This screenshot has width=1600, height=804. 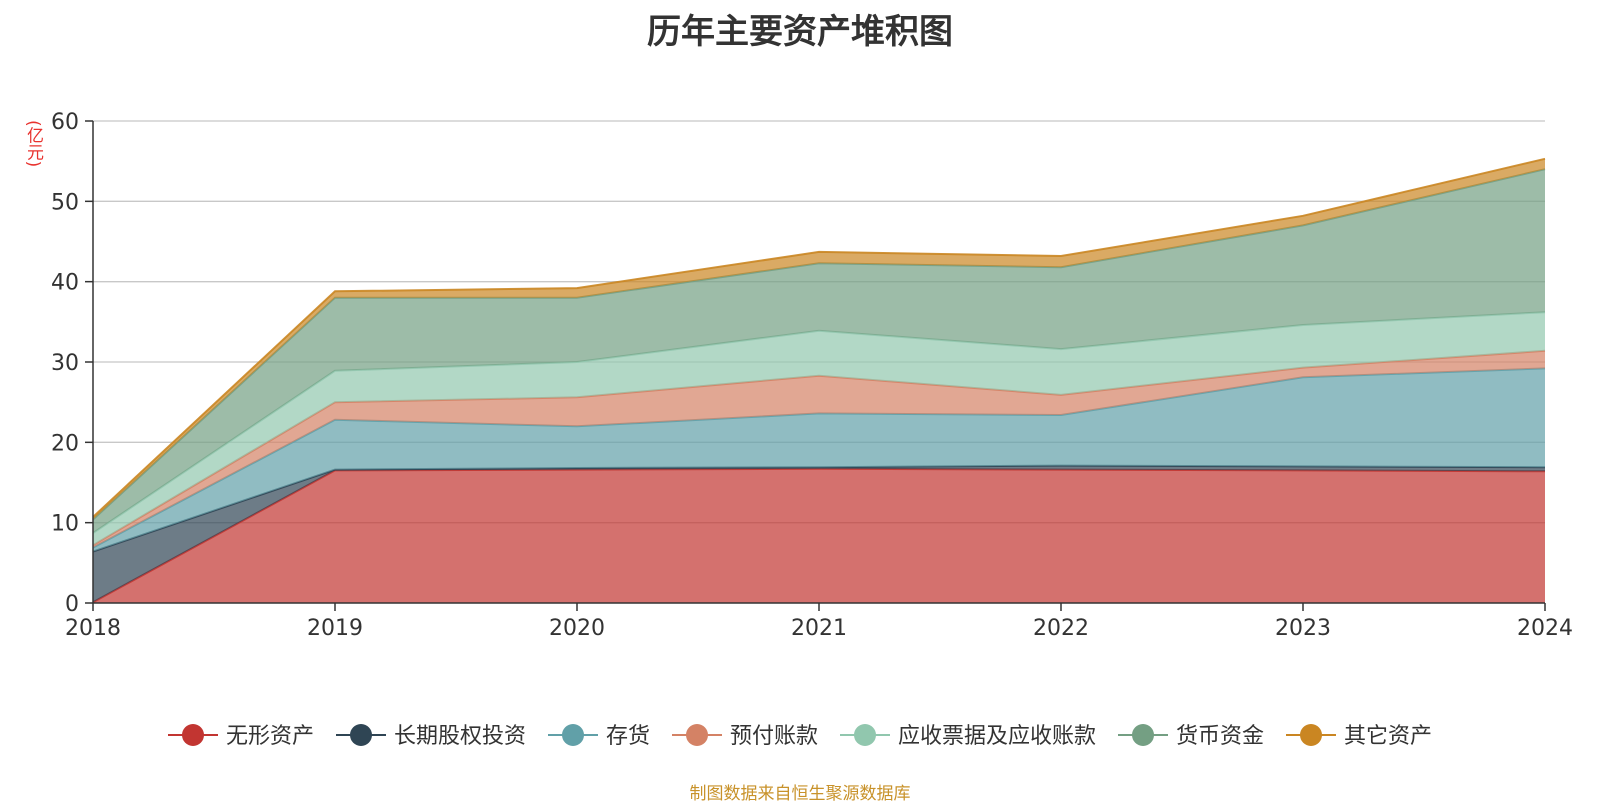 What do you see at coordinates (1303, 628) in the screenshot?
I see `x-tick-label: 2023` at bounding box center [1303, 628].